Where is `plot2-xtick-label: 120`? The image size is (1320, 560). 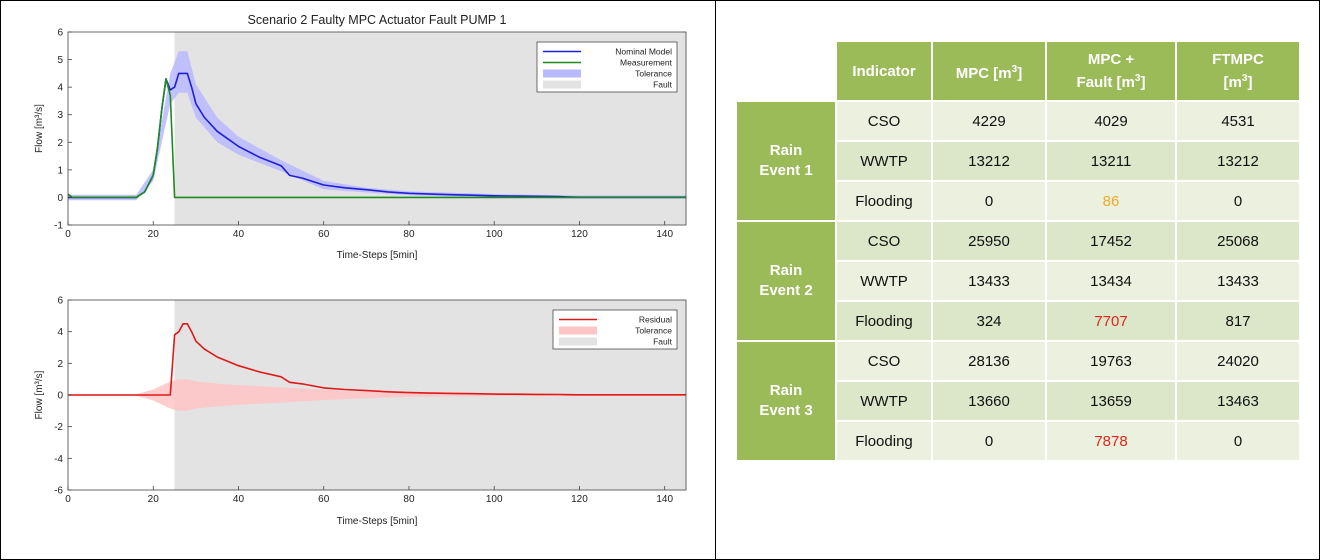
plot2-xtick-label: 120 is located at coordinates (579, 499).